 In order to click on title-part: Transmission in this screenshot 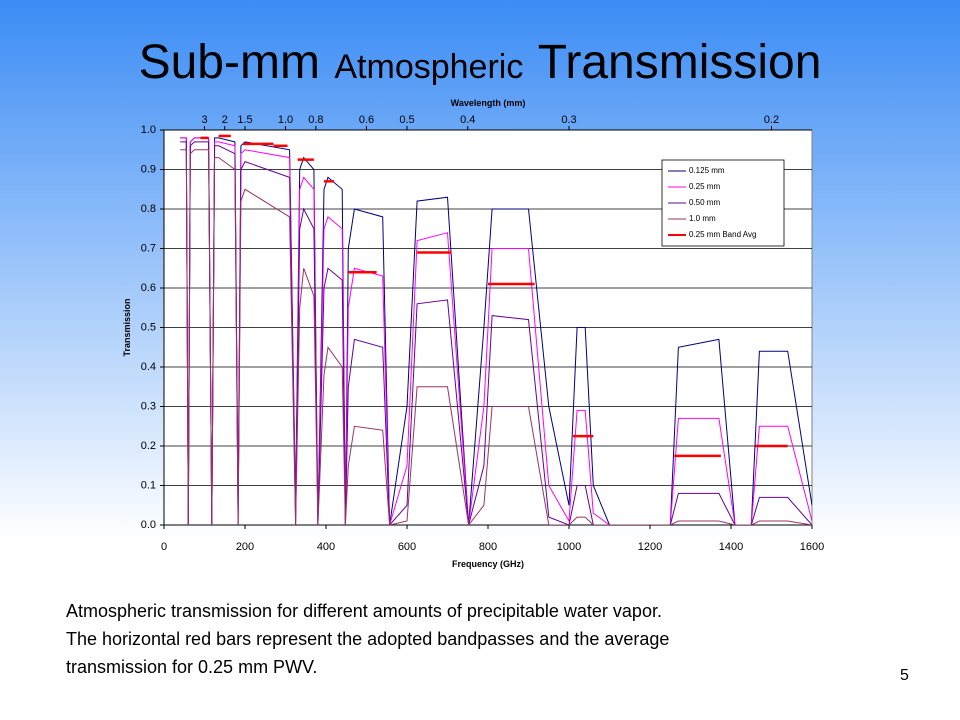, I will do `click(680, 62)`.